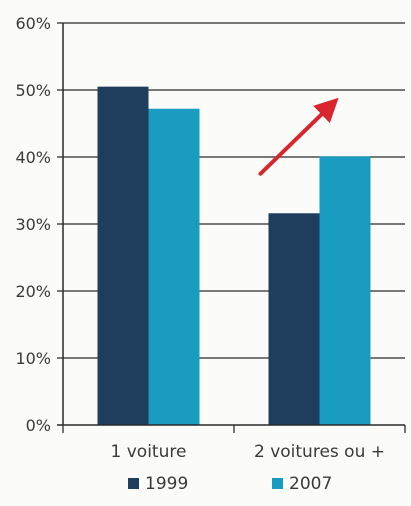 The width and height of the screenshot is (411, 506). Describe the element at coordinates (33, 90) in the screenshot. I see `y-tick-label: 50%` at that location.